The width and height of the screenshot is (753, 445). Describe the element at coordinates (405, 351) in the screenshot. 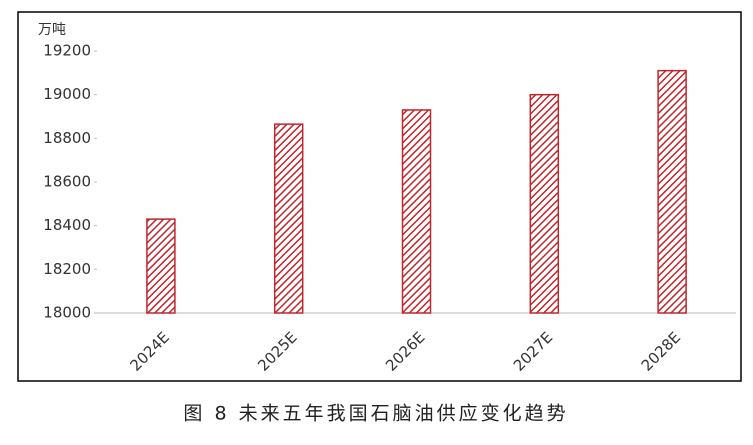

I see `x-tick-label: 2026E` at that location.